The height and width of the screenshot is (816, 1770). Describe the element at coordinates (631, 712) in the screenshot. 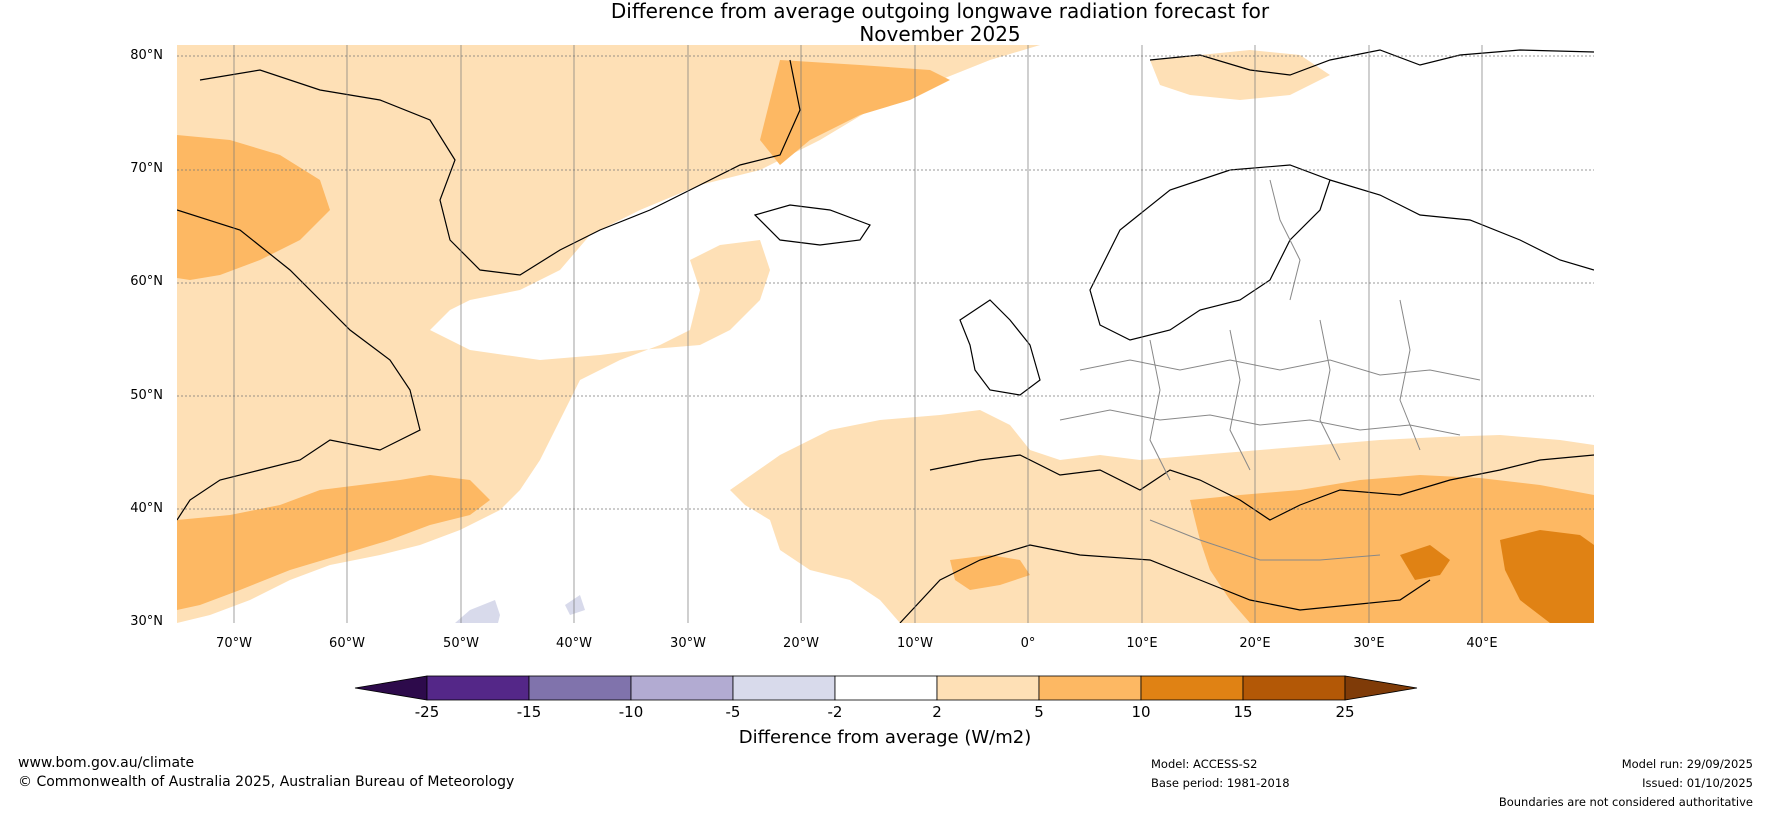

I see `colorbar-tick: -10` at that location.